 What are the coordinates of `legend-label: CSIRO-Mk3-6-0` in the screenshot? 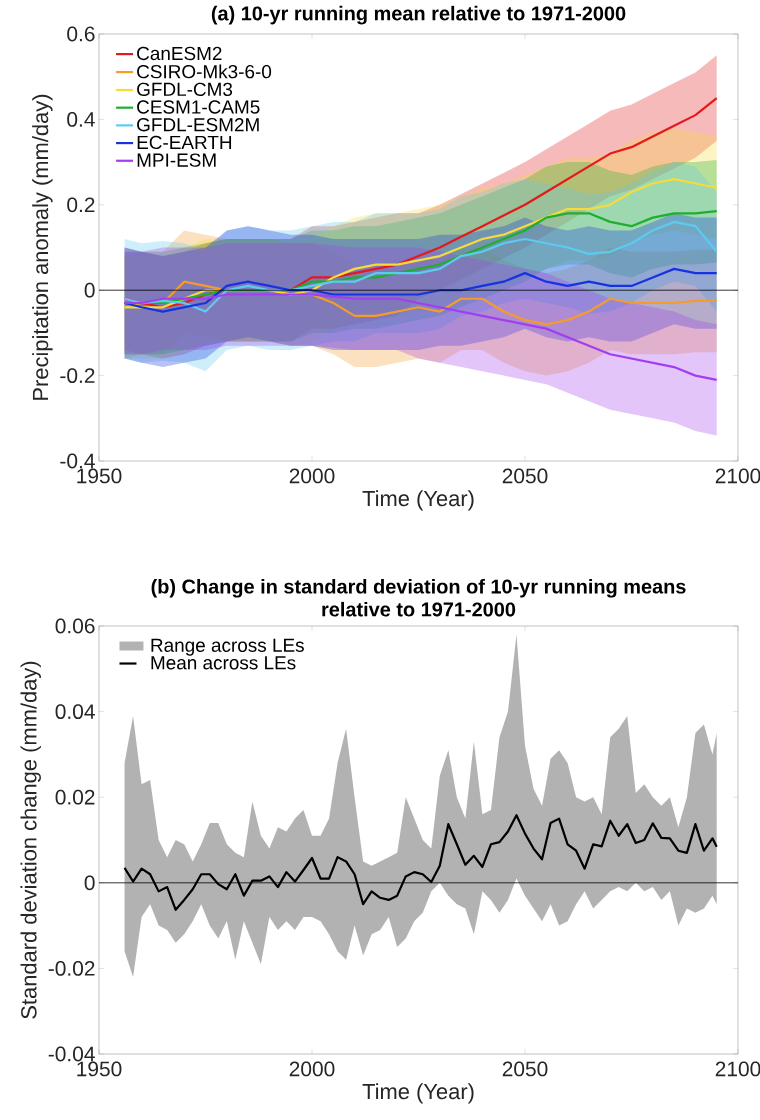 It's located at (204, 71).